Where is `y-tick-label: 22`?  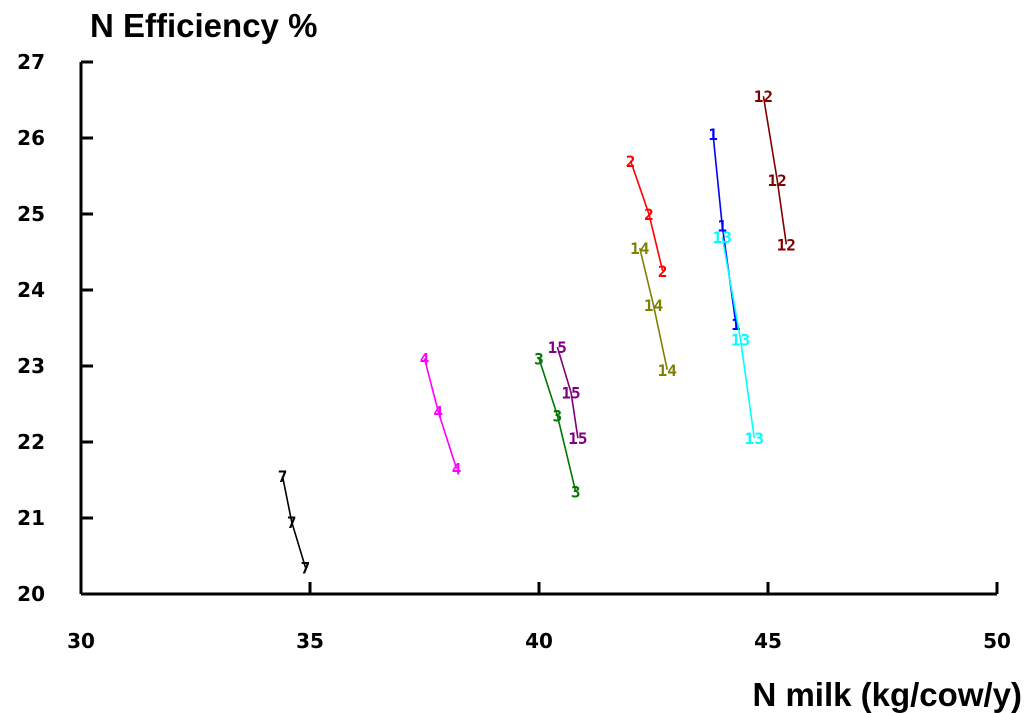
y-tick-label: 22 is located at coordinates (31, 442).